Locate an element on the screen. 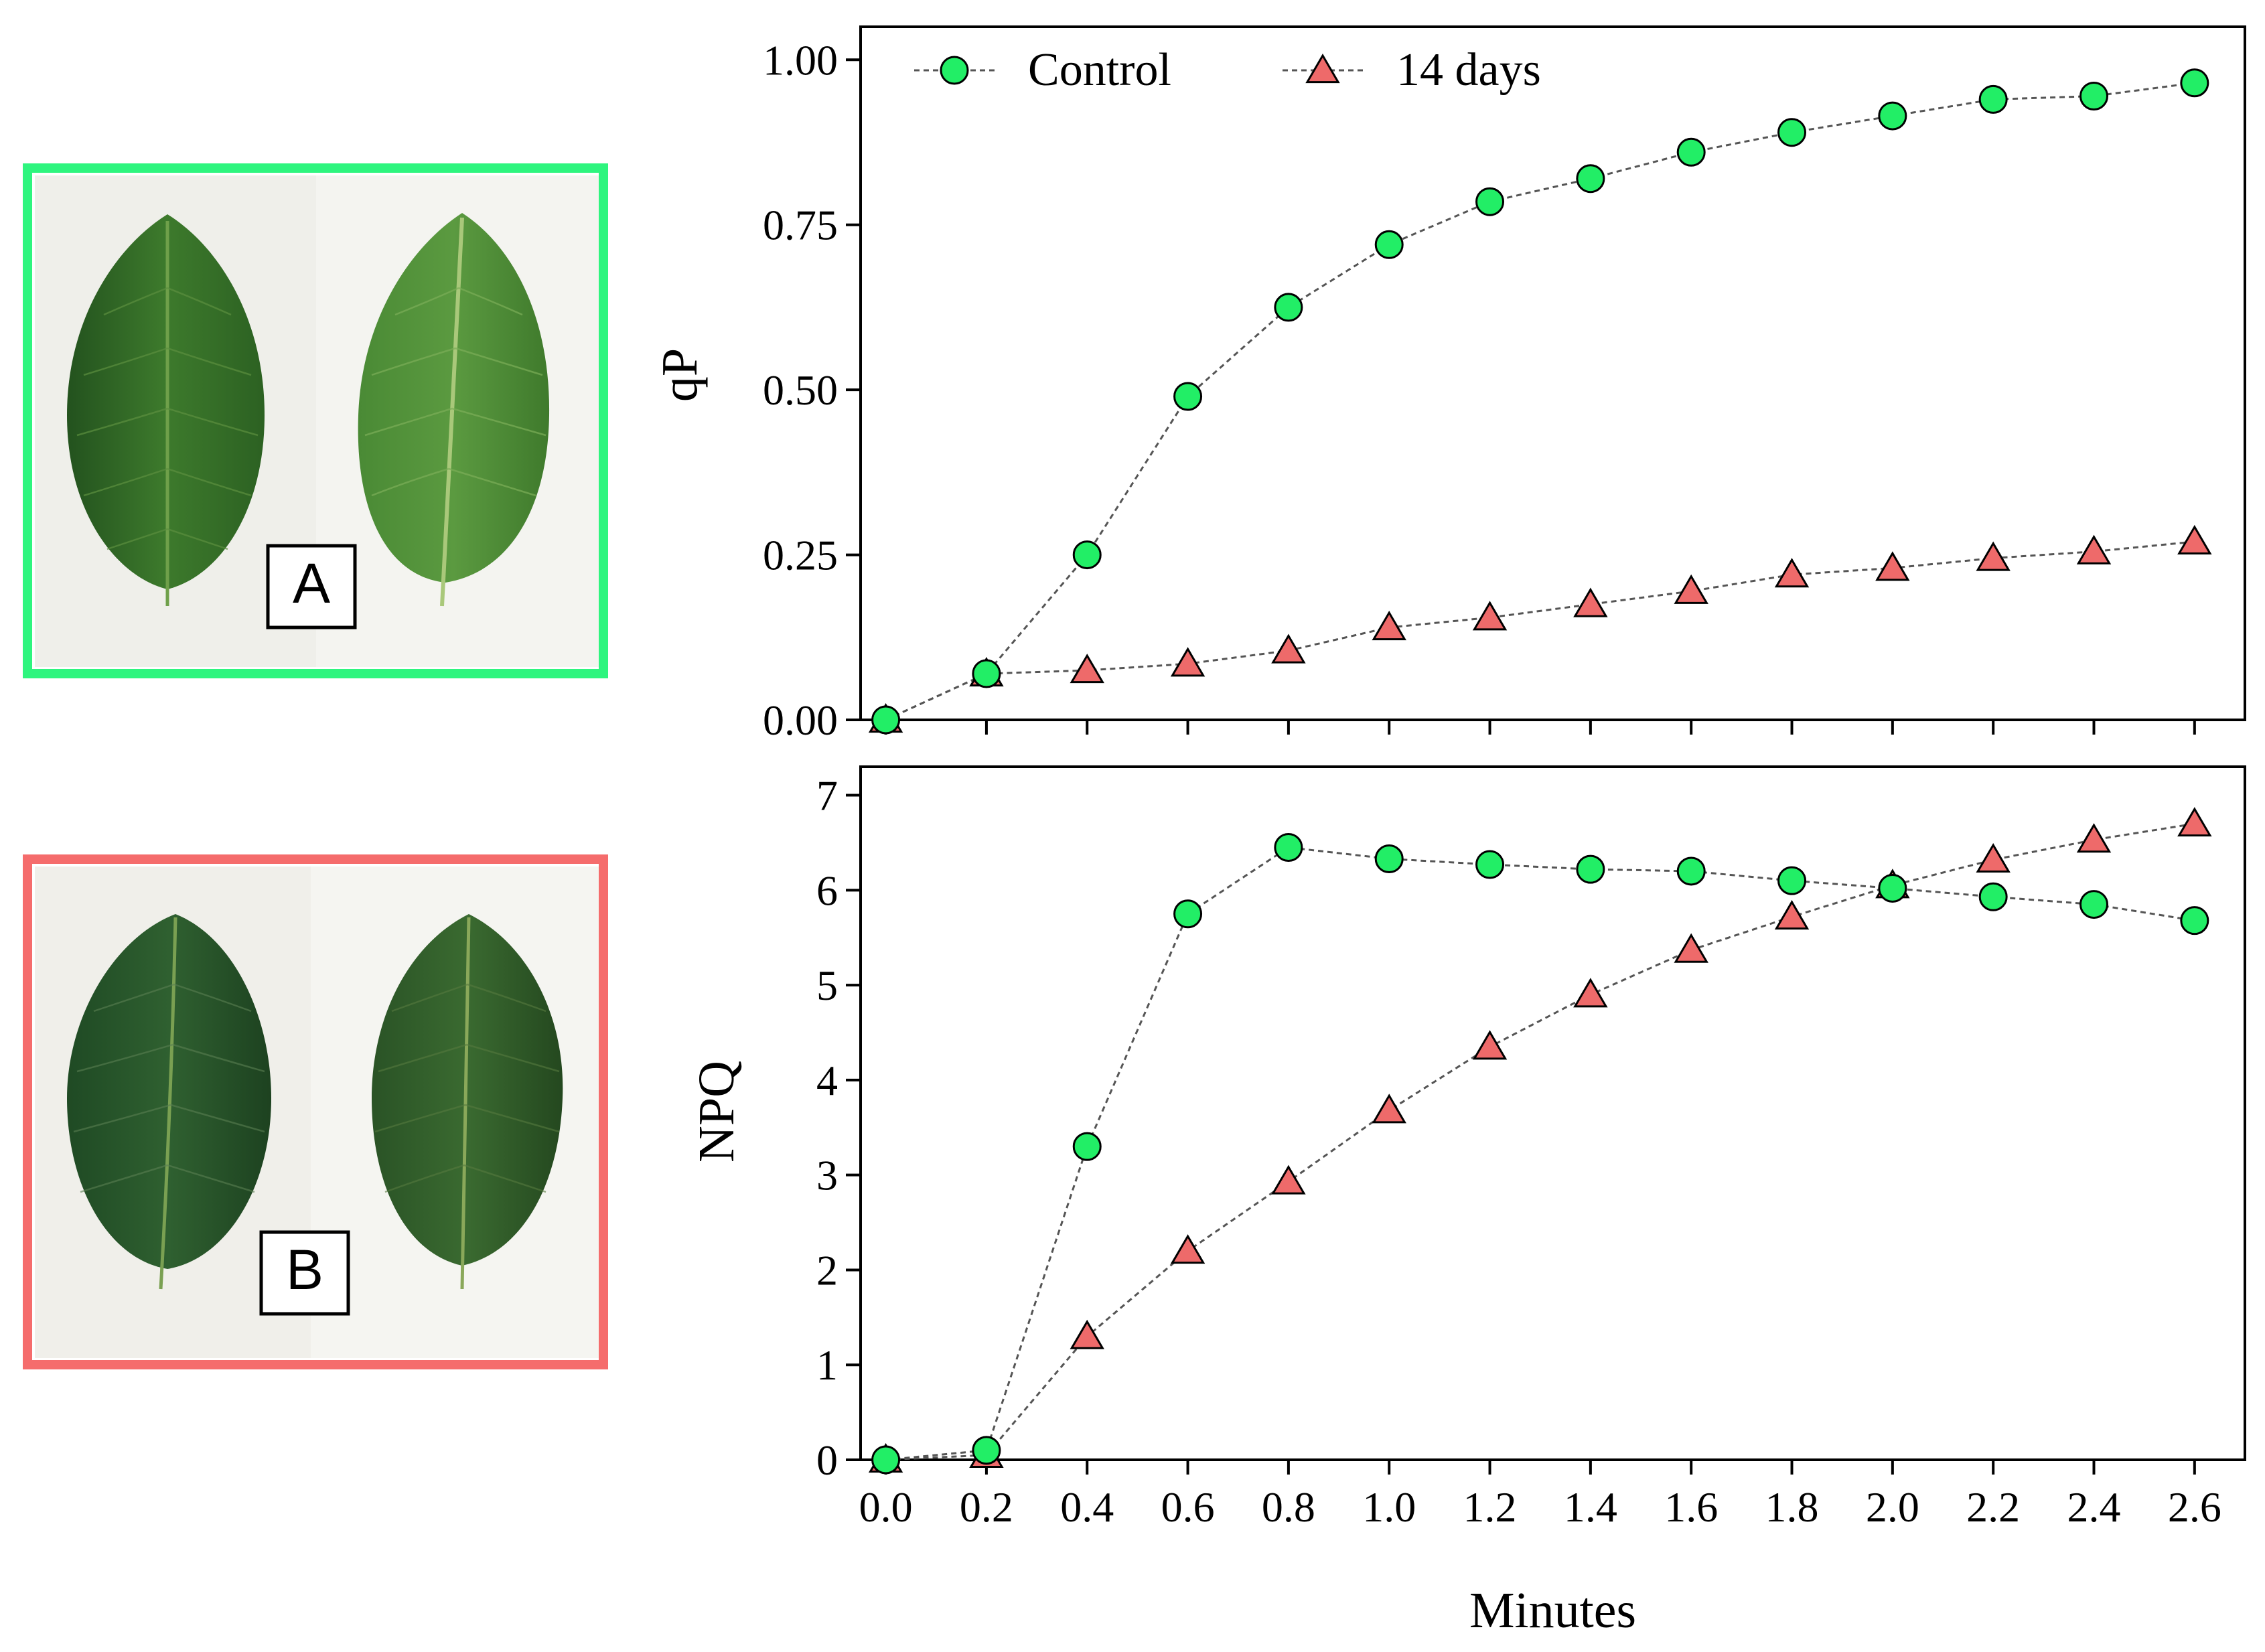 This screenshot has width=2265, height=1652. y-tick-label: 7 is located at coordinates (827, 796).